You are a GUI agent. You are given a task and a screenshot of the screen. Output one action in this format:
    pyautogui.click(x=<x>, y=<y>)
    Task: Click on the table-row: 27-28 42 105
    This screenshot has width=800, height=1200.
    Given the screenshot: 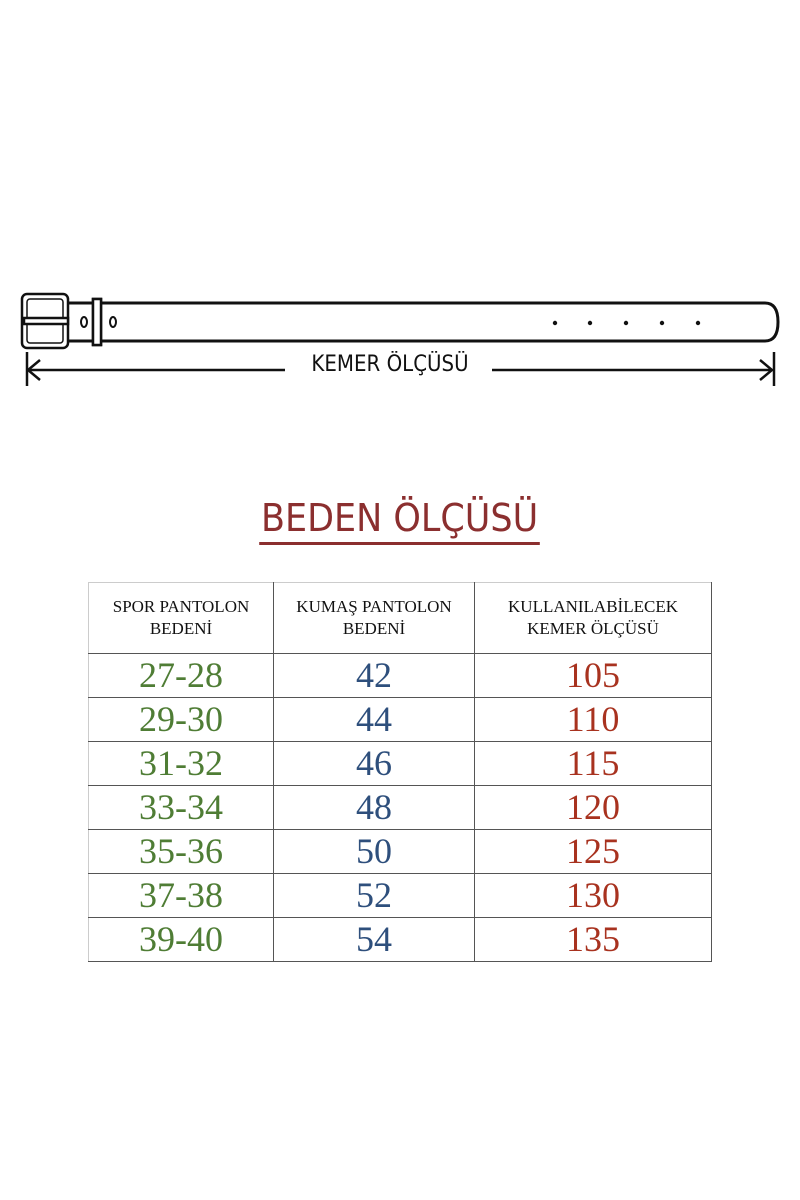 What is the action you would take?
    pyautogui.click(x=400, y=675)
    